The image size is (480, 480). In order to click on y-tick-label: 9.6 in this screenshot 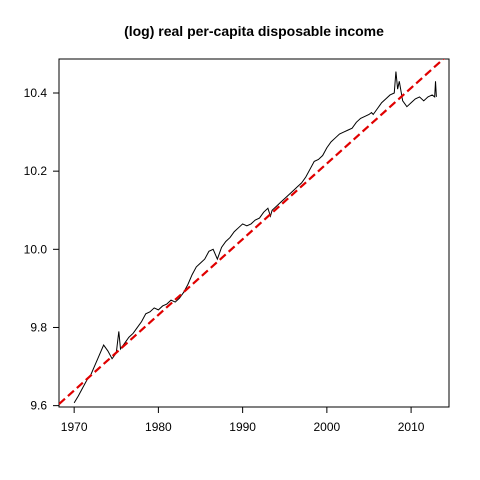, I will do `click(38, 406)`.